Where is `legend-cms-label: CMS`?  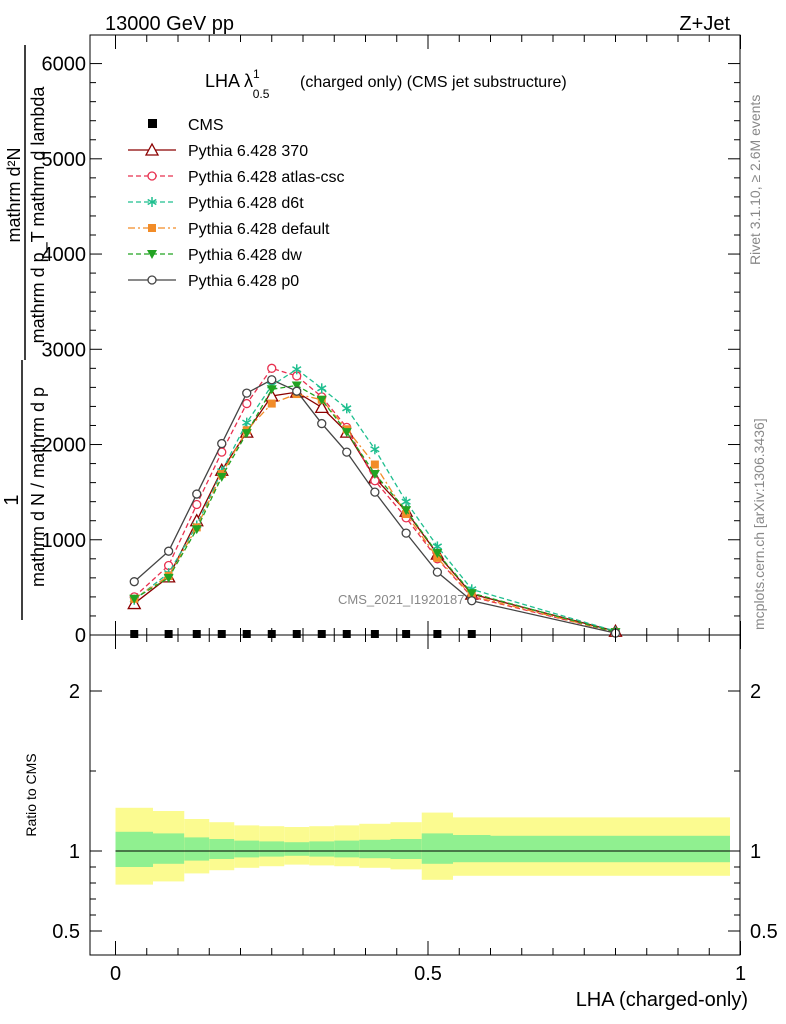
legend-cms-label: CMS is located at coordinates (206, 125).